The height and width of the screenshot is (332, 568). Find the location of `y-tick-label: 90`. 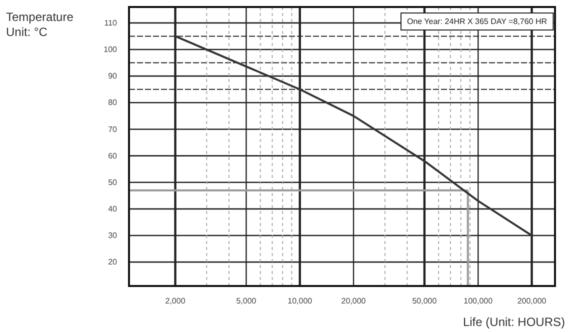

y-tick-label: 90 is located at coordinates (113, 76).